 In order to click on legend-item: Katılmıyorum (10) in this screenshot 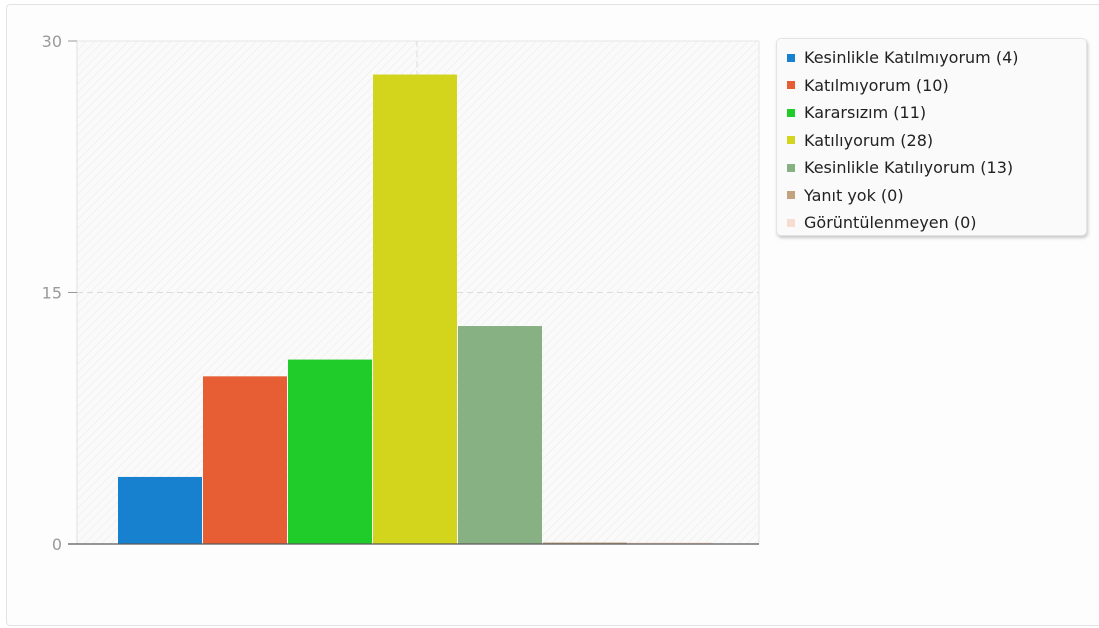, I will do `click(936, 86)`.